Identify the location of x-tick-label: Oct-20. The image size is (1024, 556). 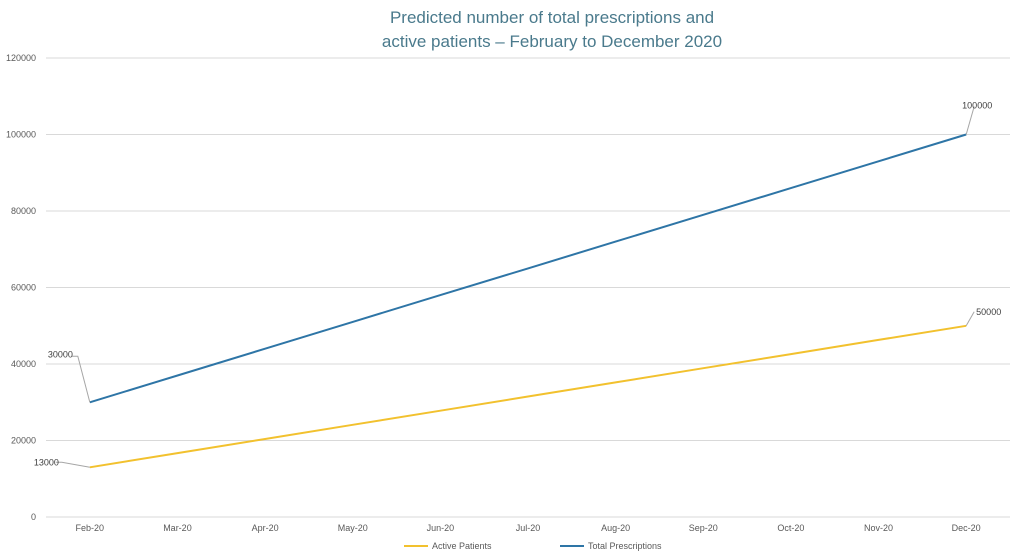
(790, 528).